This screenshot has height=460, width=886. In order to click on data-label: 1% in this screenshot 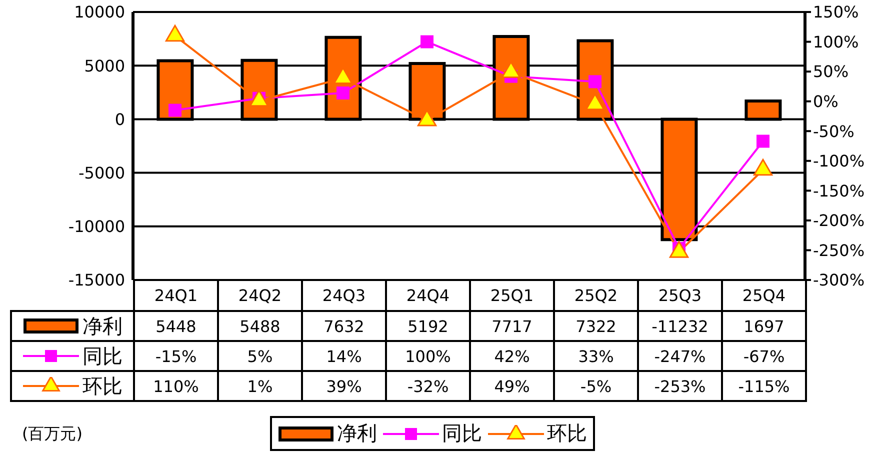, I will do `click(260, 386)`.